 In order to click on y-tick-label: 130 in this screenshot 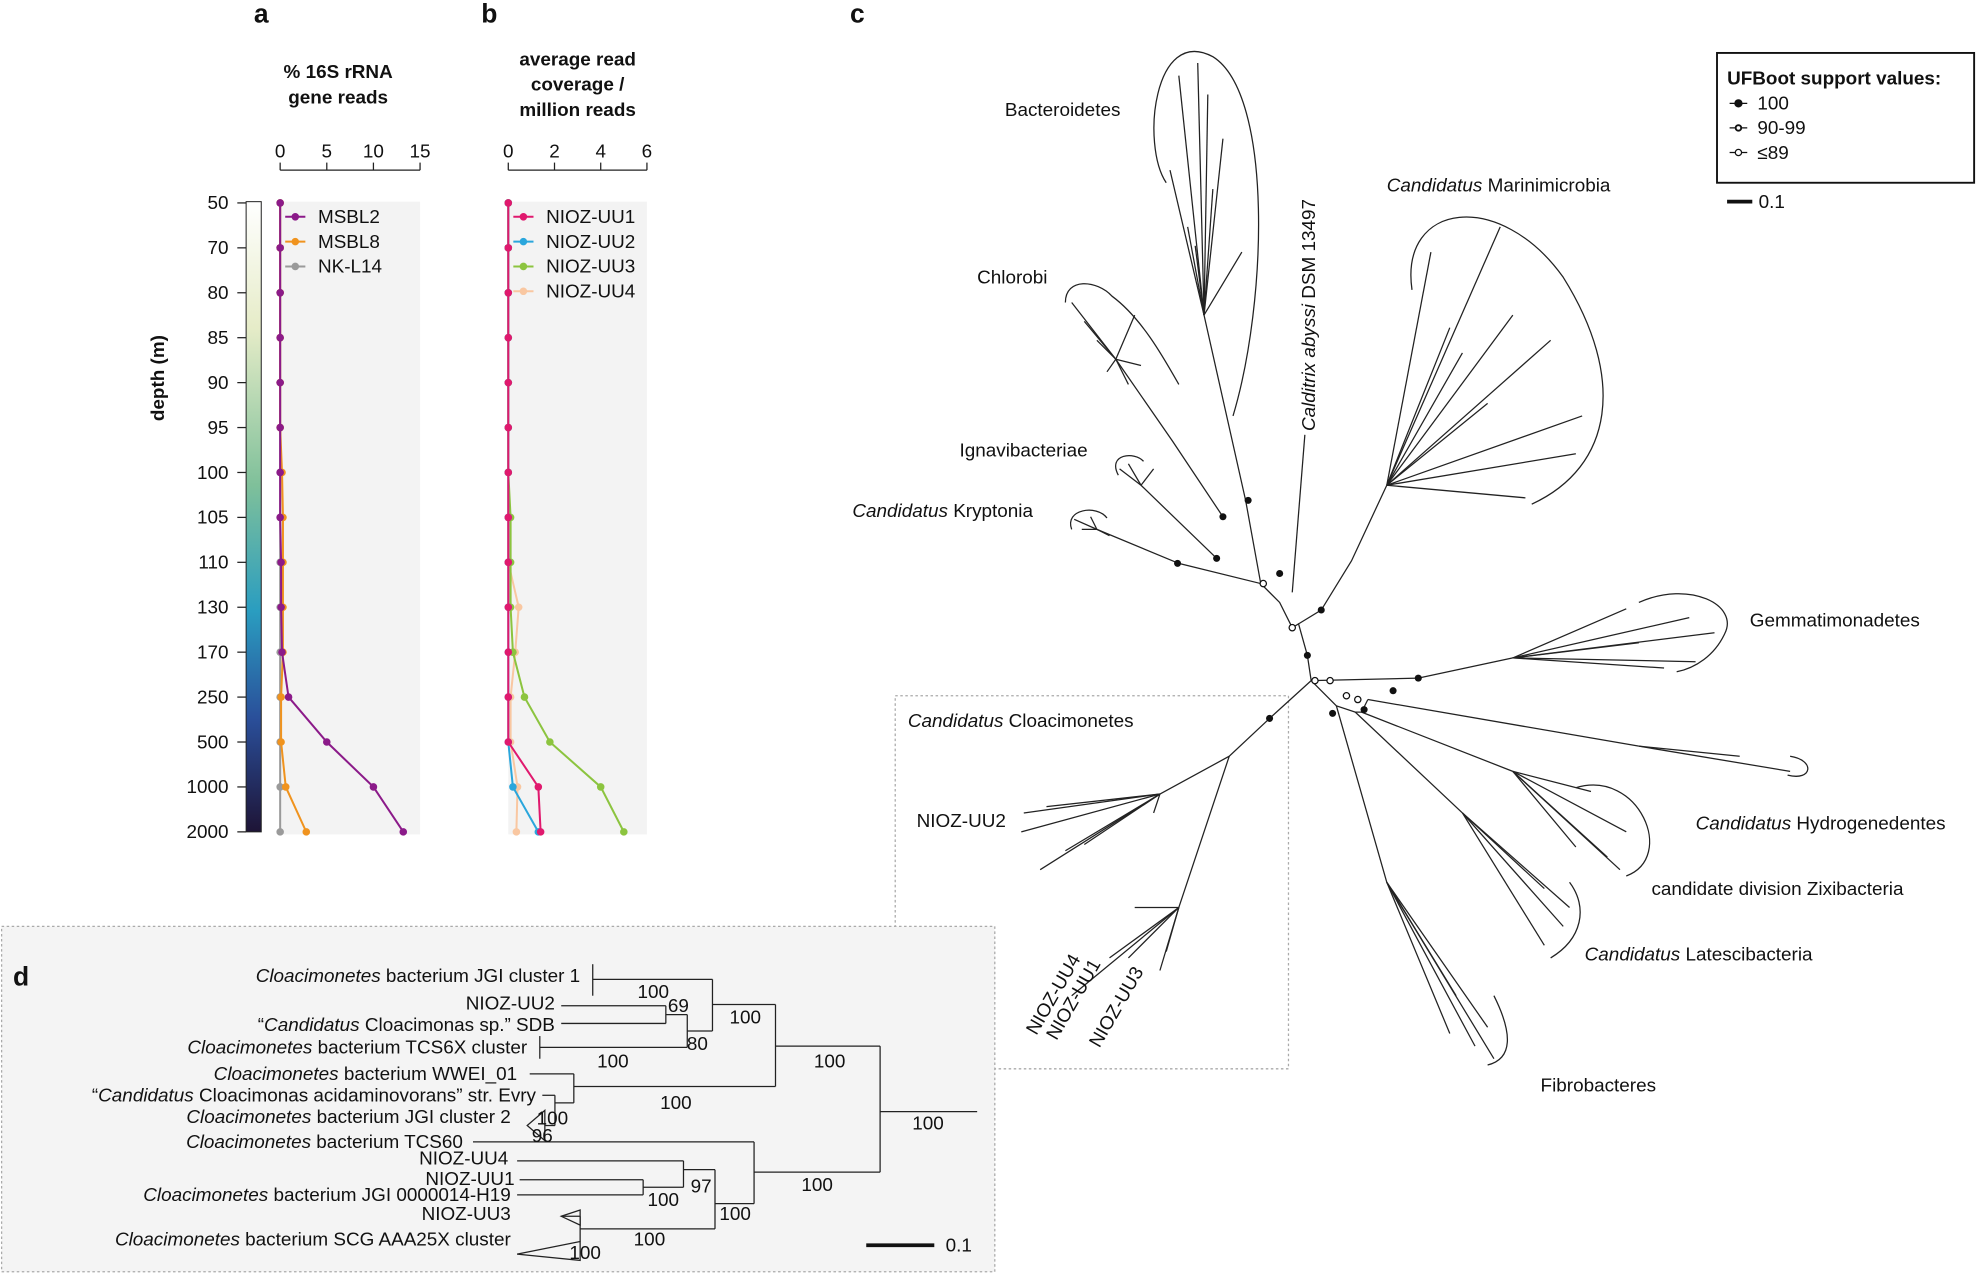, I will do `click(213, 608)`.